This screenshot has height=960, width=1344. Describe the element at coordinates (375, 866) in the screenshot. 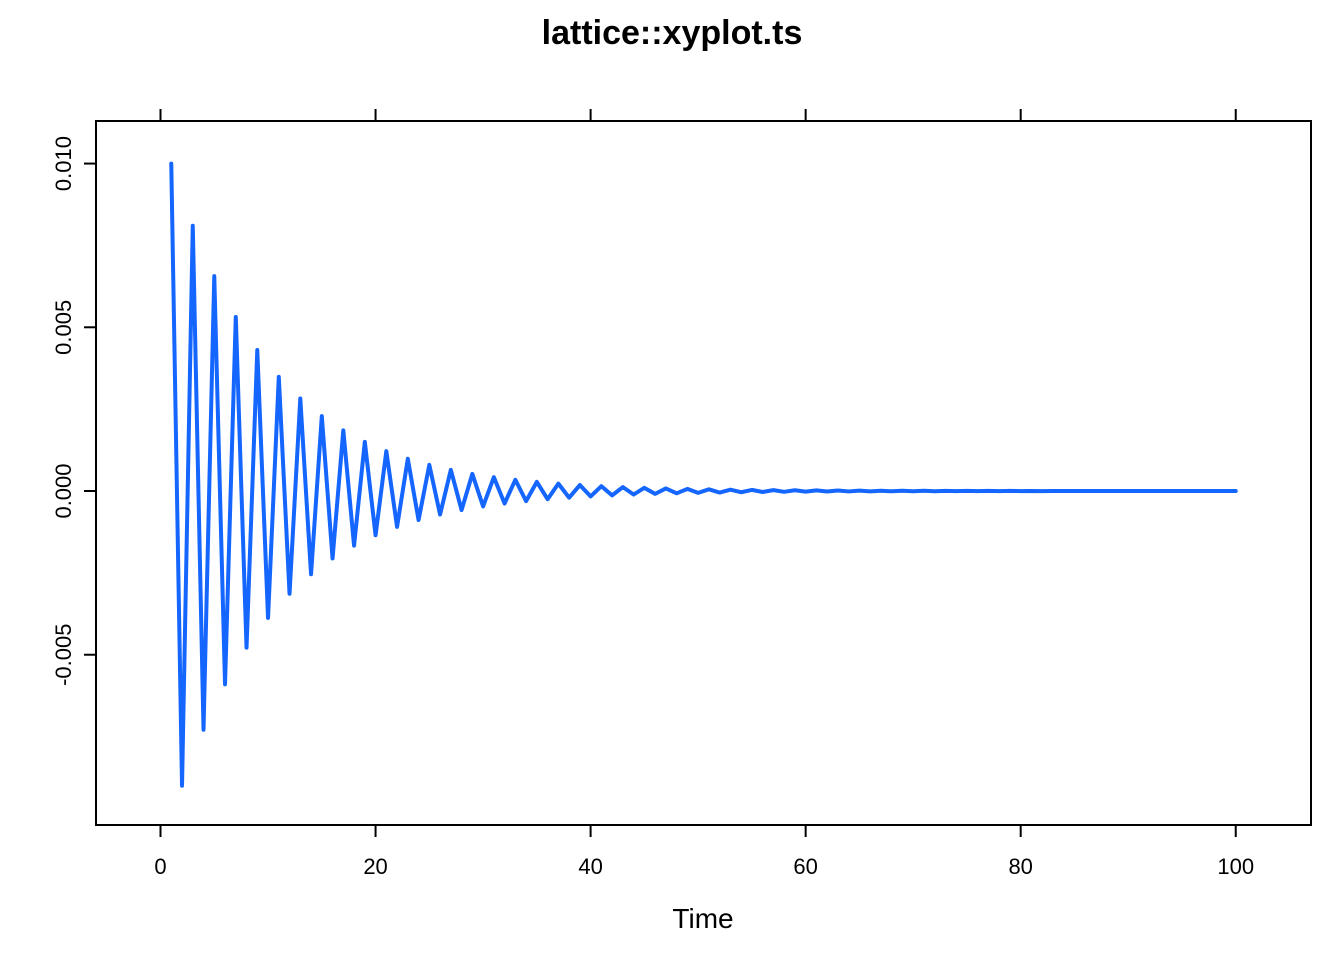

I see `x-tick-label: 20` at that location.